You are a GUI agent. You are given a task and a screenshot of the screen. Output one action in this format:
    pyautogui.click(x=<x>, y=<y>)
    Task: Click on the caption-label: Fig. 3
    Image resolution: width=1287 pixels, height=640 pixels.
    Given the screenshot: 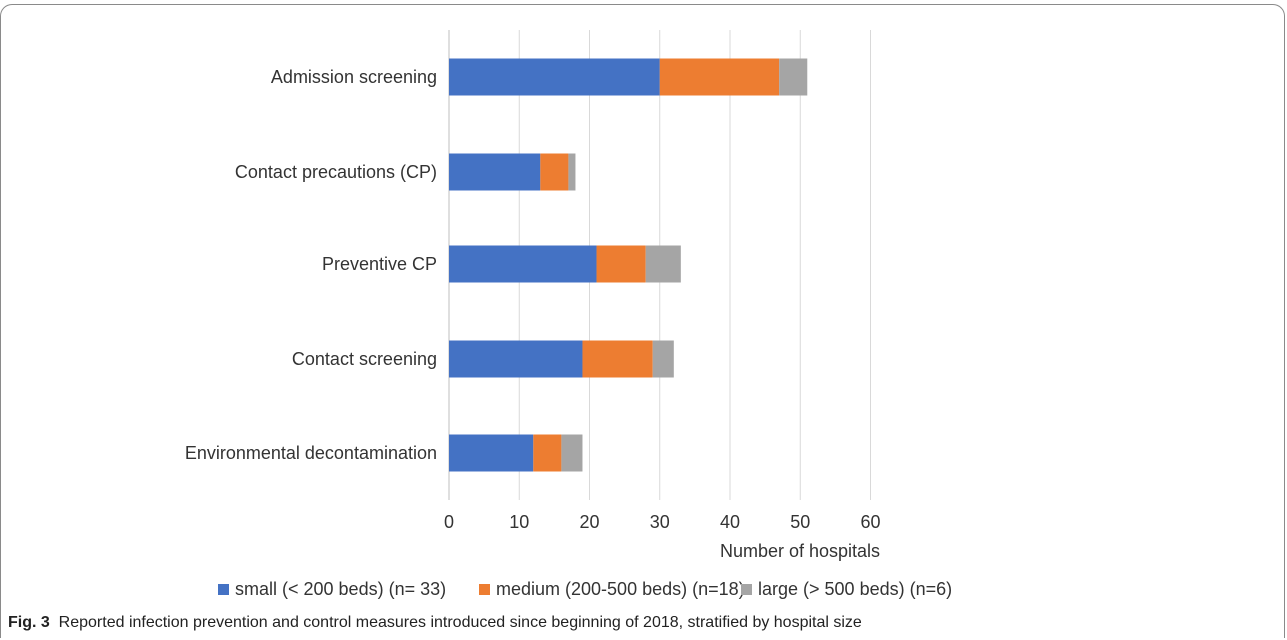 What is the action you would take?
    pyautogui.click(x=29, y=622)
    